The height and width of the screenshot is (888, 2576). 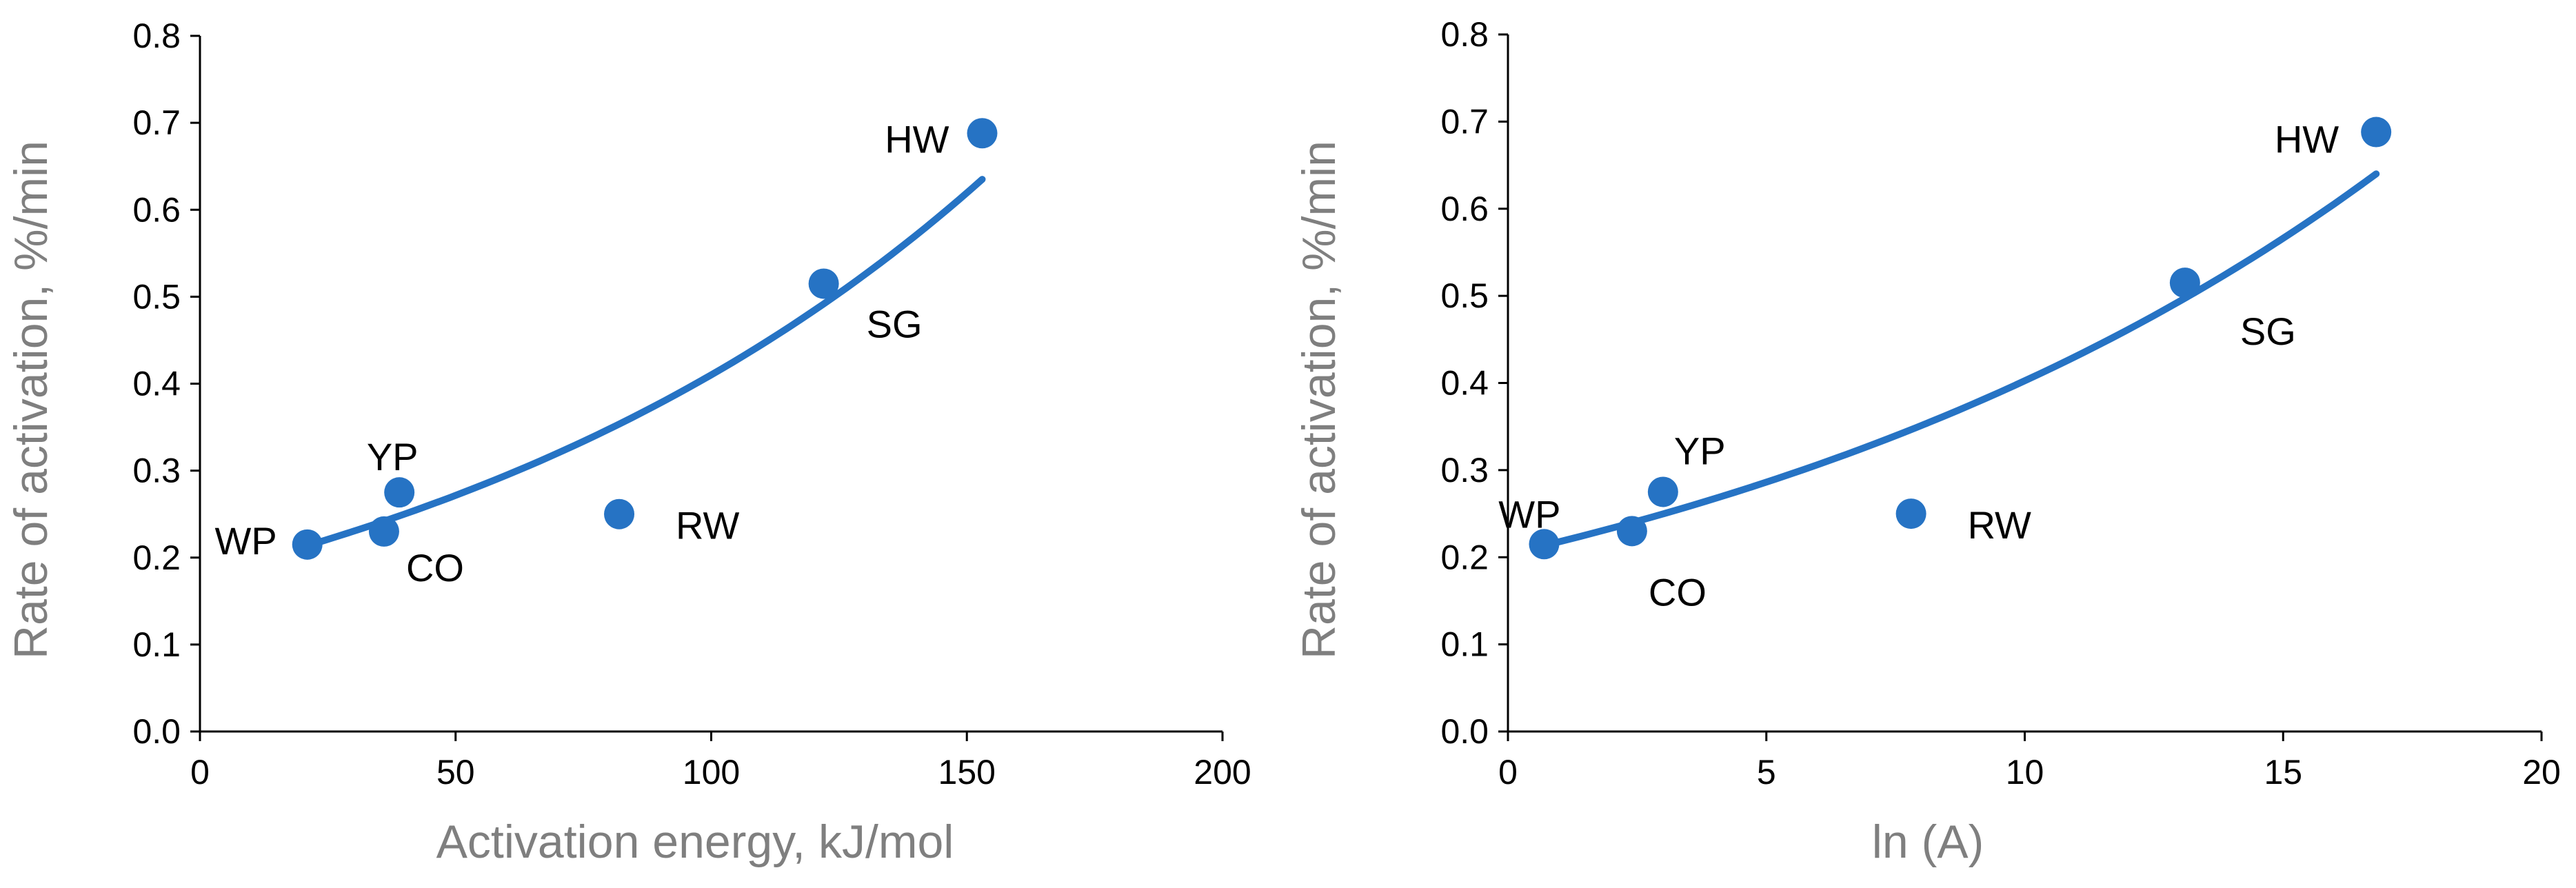 I want to click on x-tick-label: 100, so click(x=711, y=772).